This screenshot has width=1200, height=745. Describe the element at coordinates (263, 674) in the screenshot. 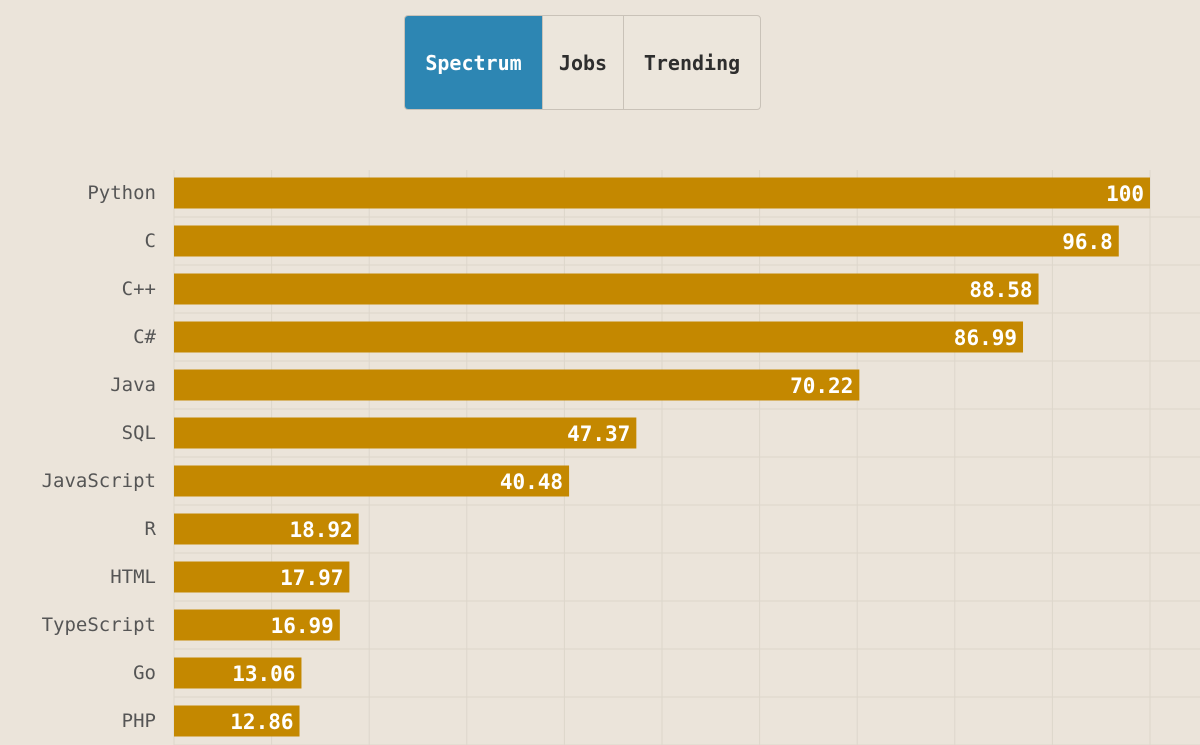

I see `value-label: 13.06` at that location.